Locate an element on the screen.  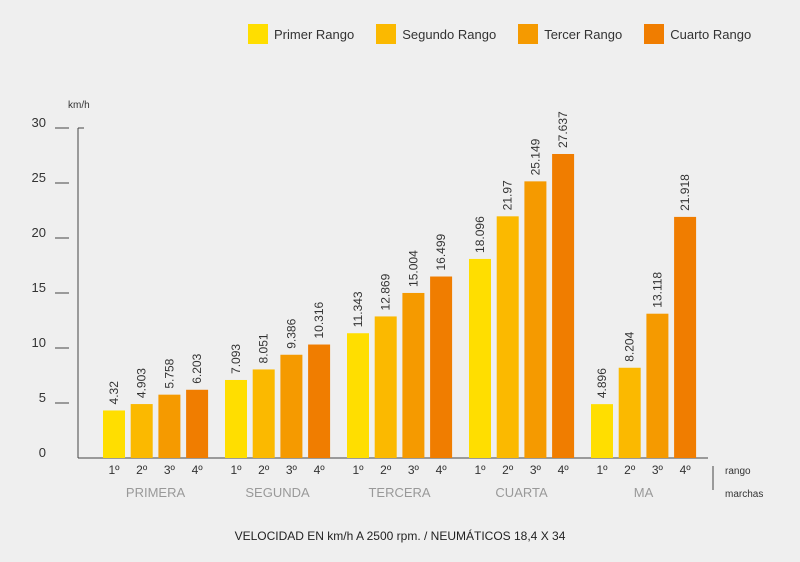
bar-value-label: 13.118 is located at coordinates (657, 290).